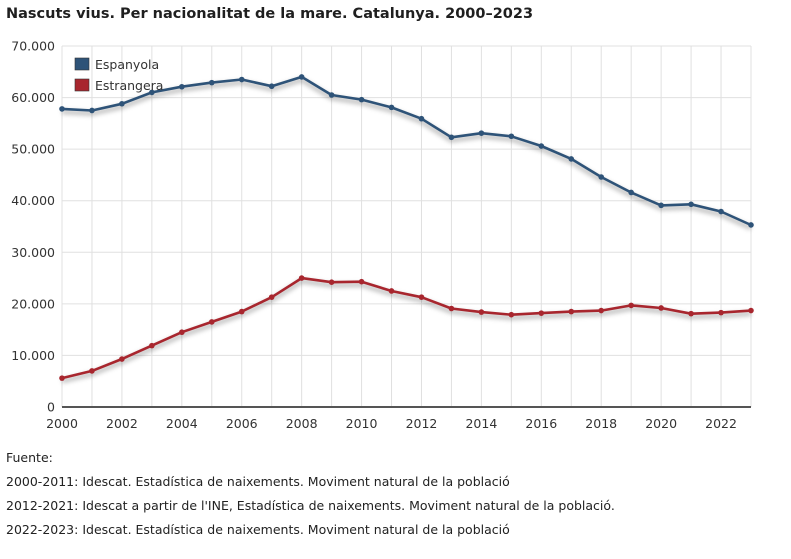  What do you see at coordinates (242, 423) in the screenshot?
I see `x-tick-label: 2006` at bounding box center [242, 423].